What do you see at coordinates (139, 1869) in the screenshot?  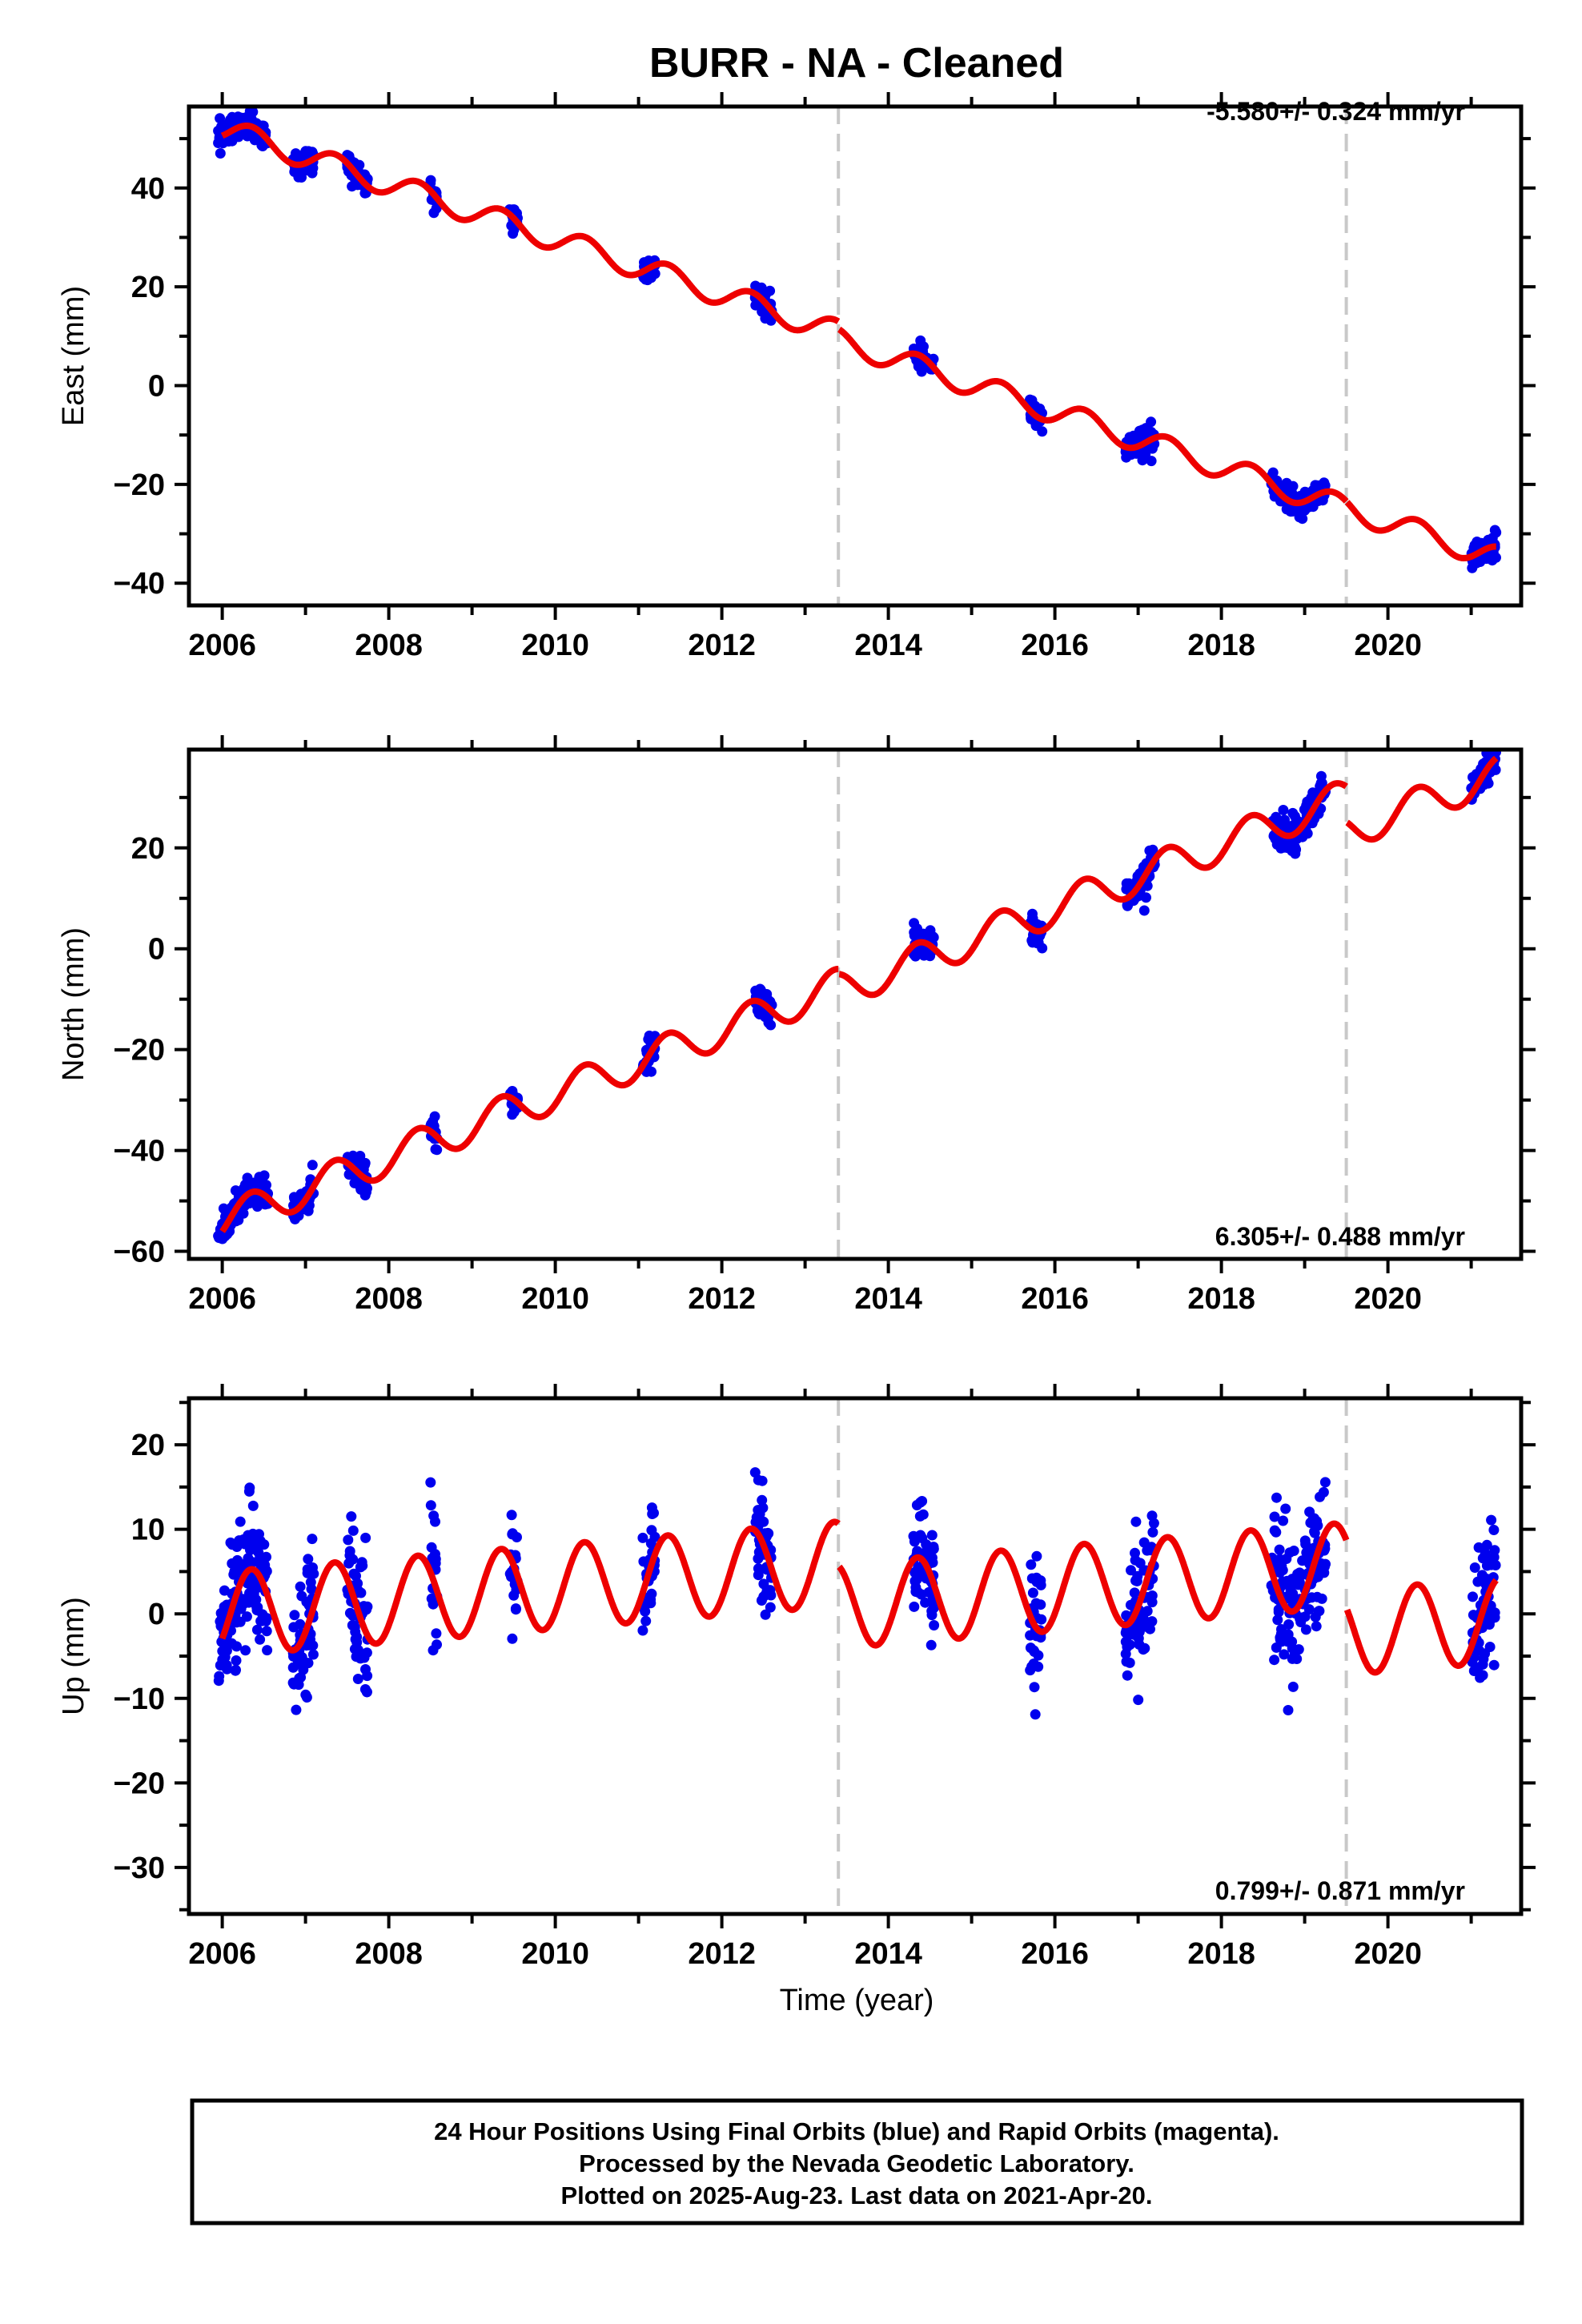 I see `up-ytick-label: −30` at bounding box center [139, 1869].